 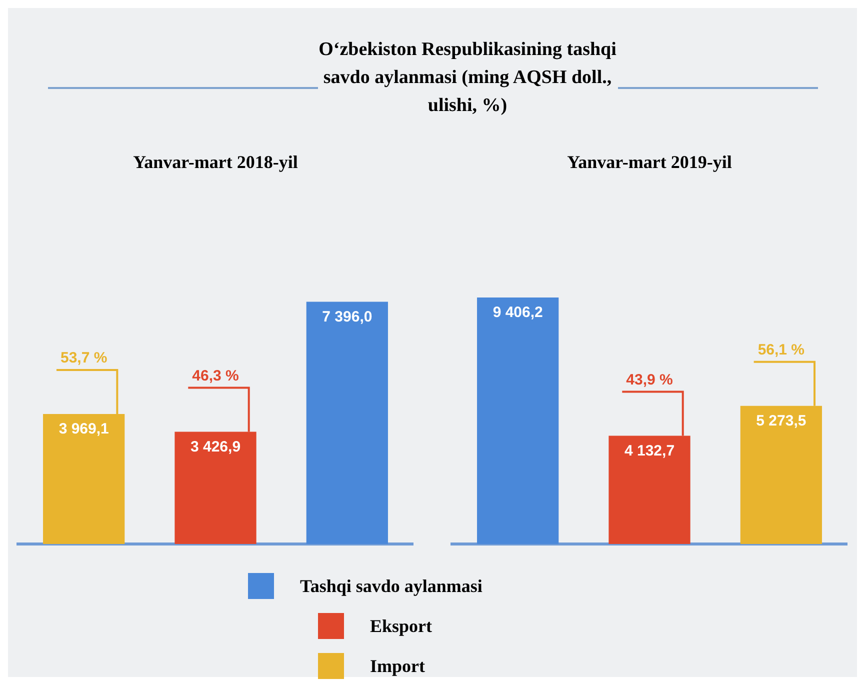 What do you see at coordinates (215, 447) in the screenshot?
I see `data-label: 3 426,9` at bounding box center [215, 447].